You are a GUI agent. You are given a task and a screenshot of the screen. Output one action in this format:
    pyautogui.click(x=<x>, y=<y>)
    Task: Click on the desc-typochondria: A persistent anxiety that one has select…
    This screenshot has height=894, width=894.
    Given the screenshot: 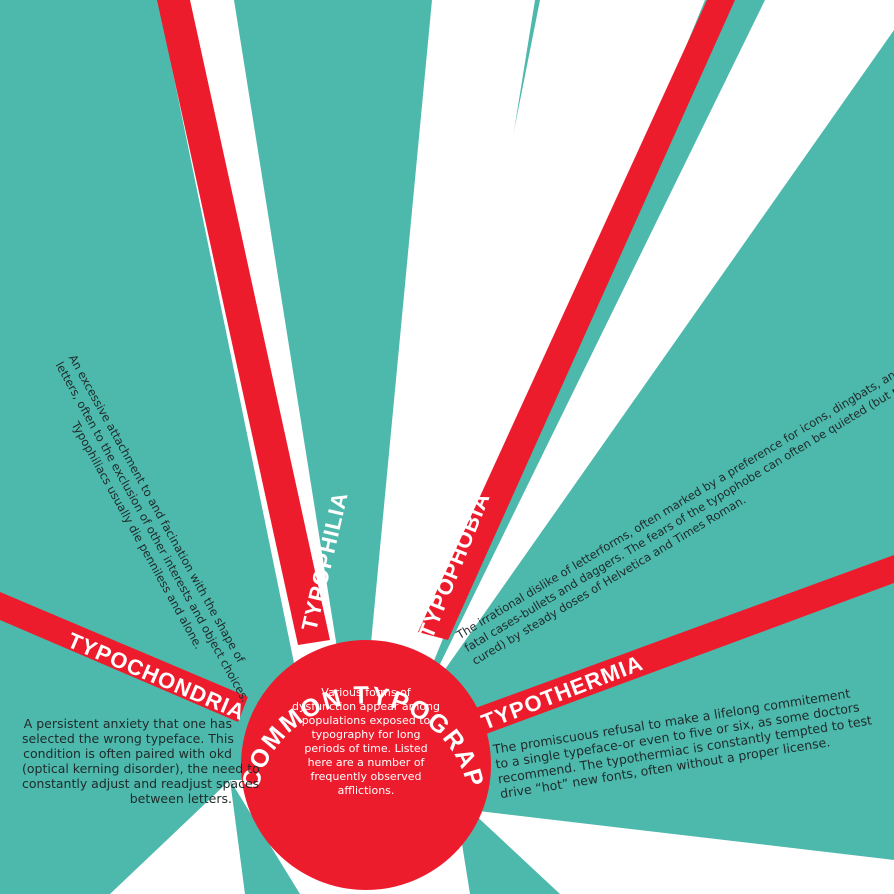 What is the action you would take?
    pyautogui.click(x=141, y=761)
    